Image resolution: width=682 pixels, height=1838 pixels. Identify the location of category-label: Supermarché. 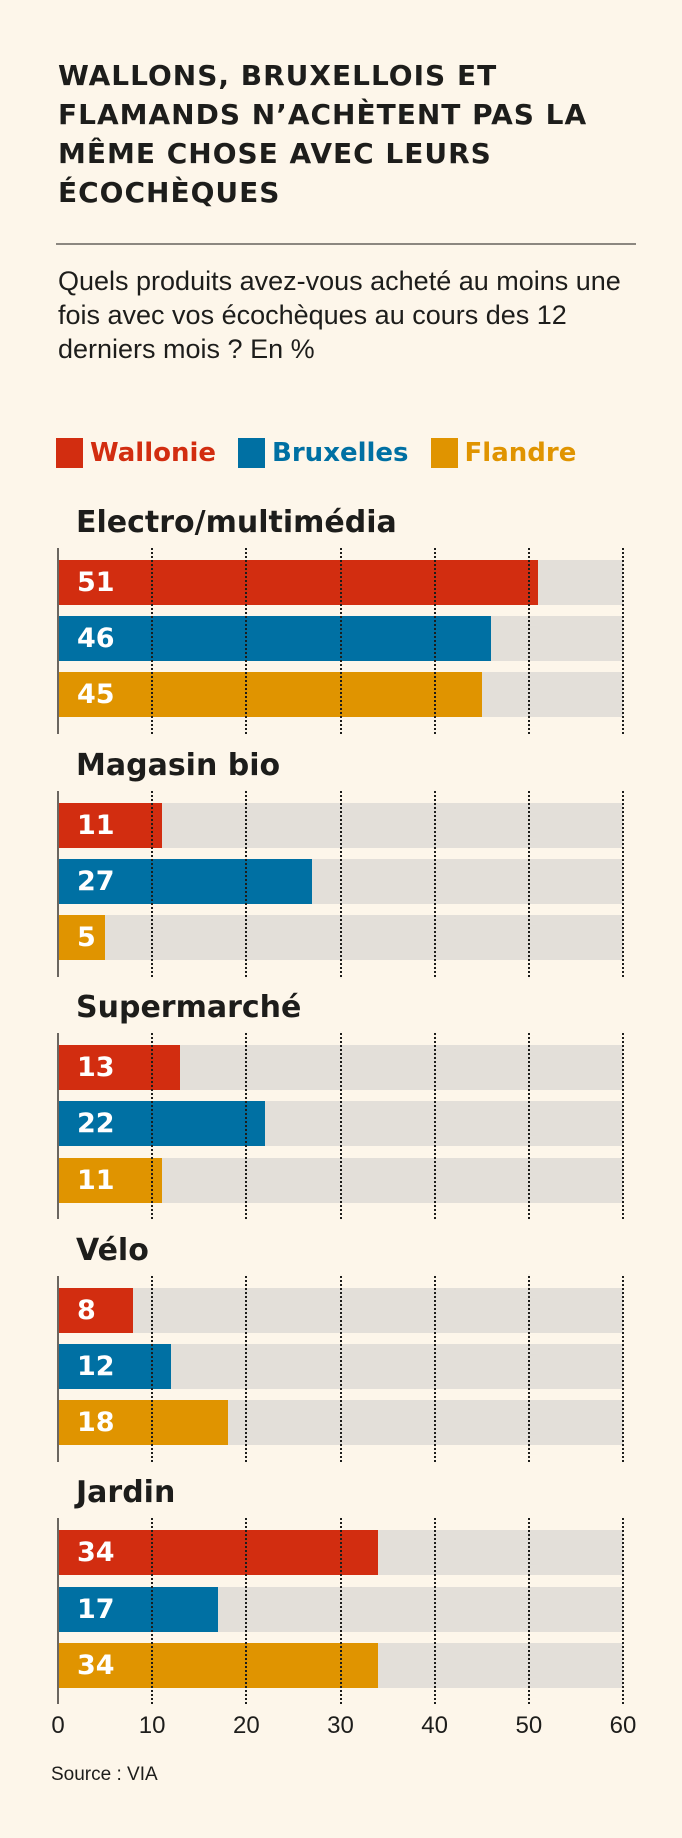
(189, 1008).